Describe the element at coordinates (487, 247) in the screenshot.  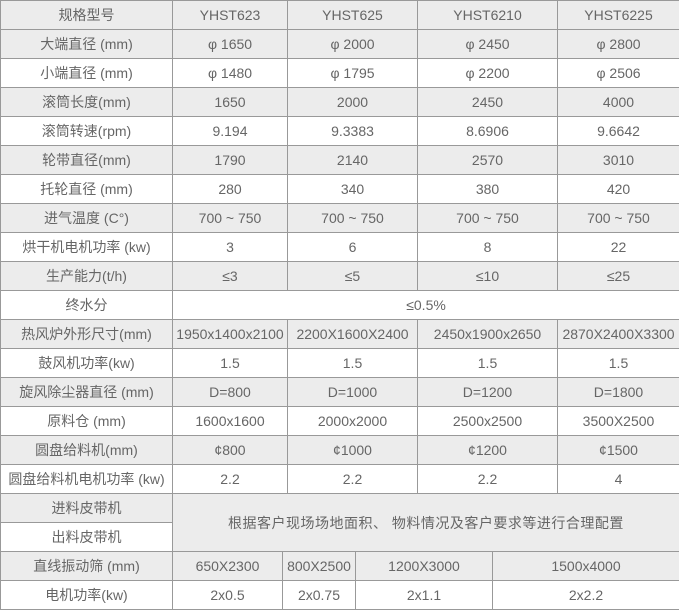
I see `value-cell: 8` at that location.